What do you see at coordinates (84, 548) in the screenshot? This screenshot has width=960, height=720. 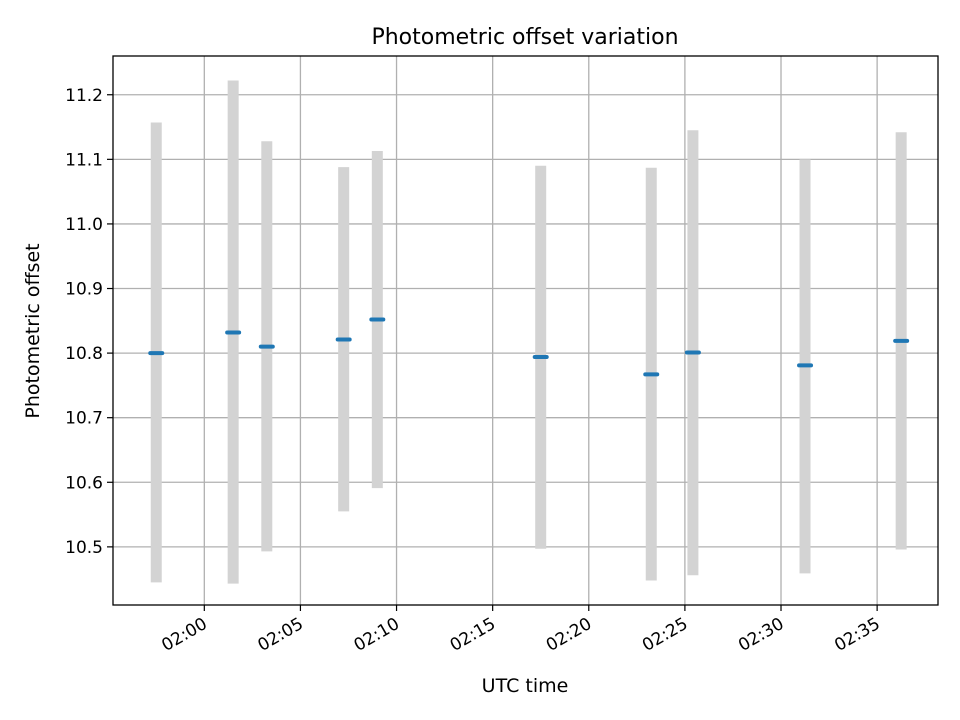 I see `y-tick-label: 10.5` at bounding box center [84, 548].